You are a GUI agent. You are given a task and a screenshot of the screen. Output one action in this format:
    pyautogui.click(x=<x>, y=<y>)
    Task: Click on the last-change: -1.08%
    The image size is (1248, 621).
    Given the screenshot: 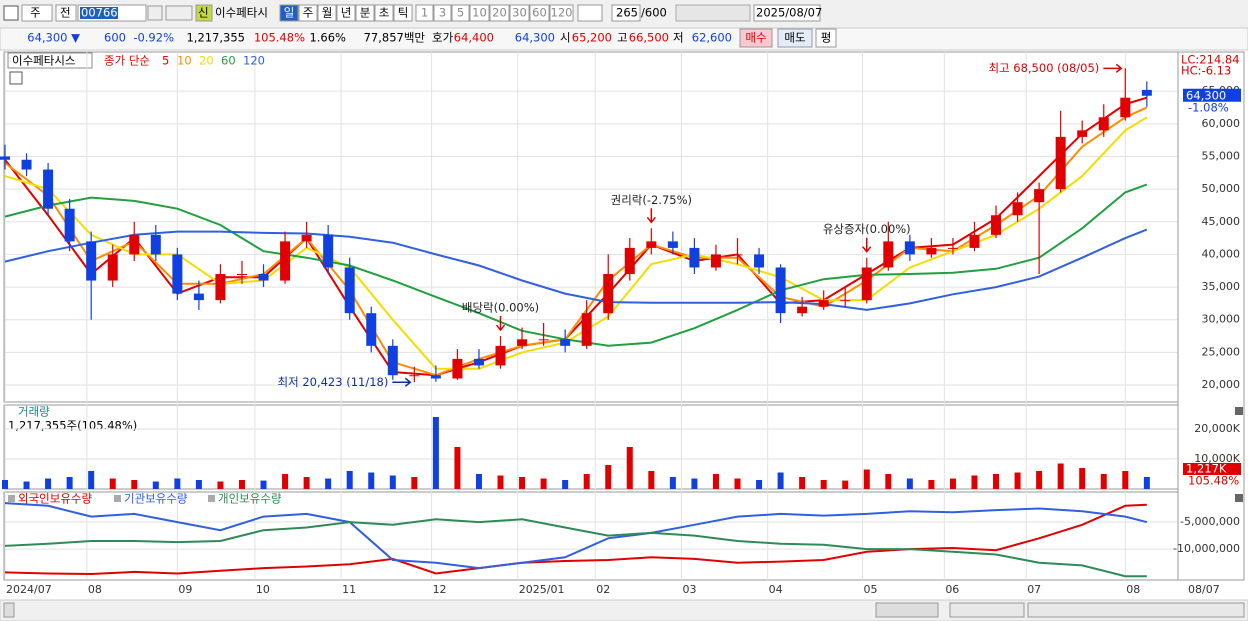 What is the action you would take?
    pyautogui.click(x=1208, y=107)
    